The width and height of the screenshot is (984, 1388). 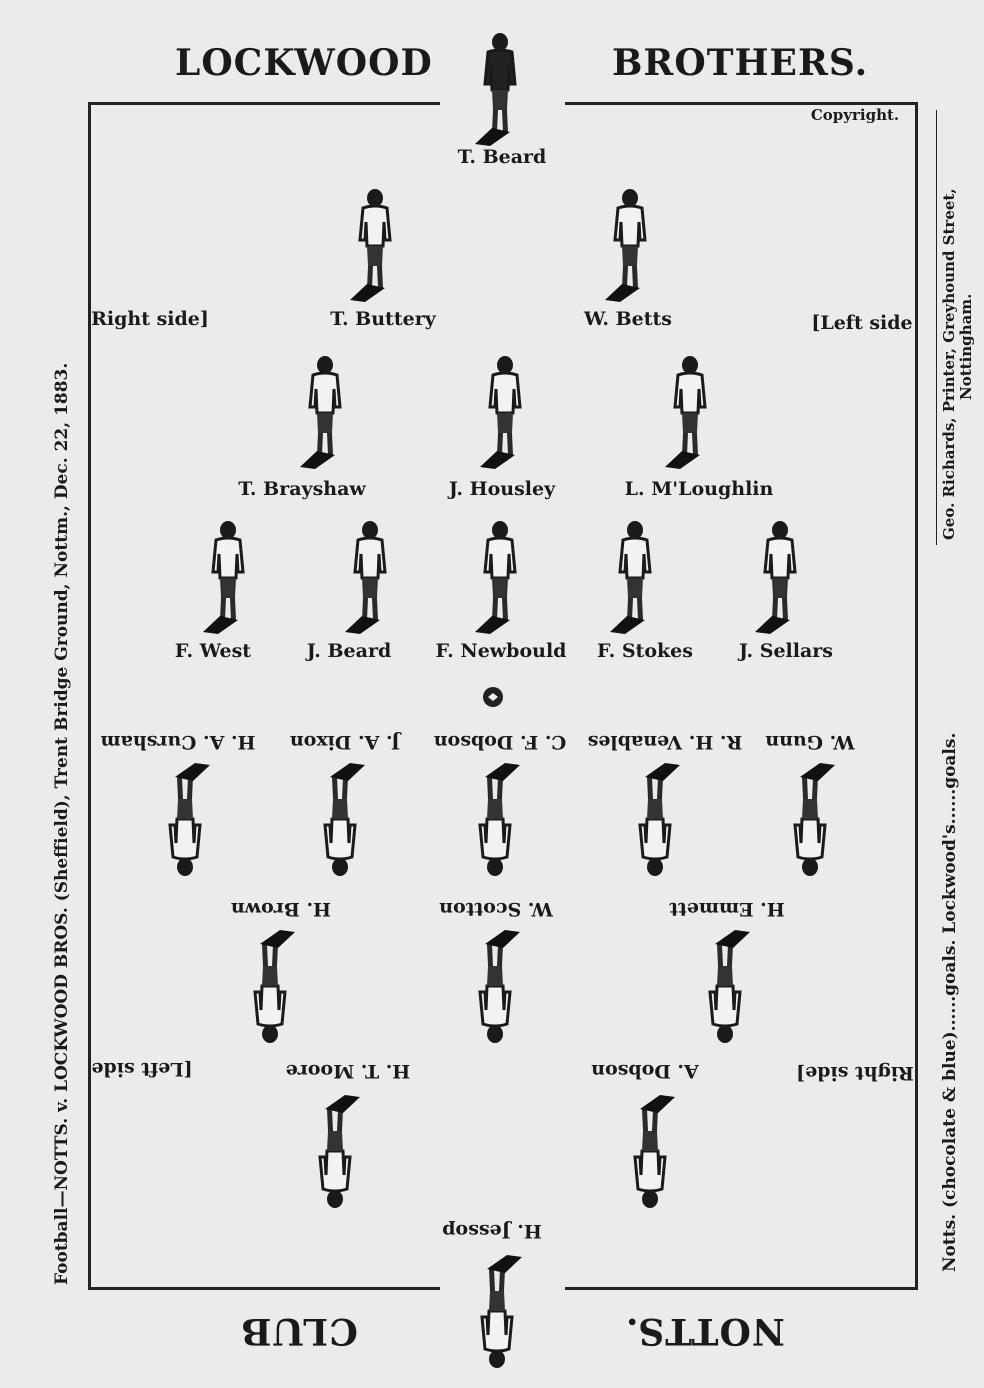 What do you see at coordinates (705, 1331) in the screenshot?
I see `title-notts: NOTTS.` at bounding box center [705, 1331].